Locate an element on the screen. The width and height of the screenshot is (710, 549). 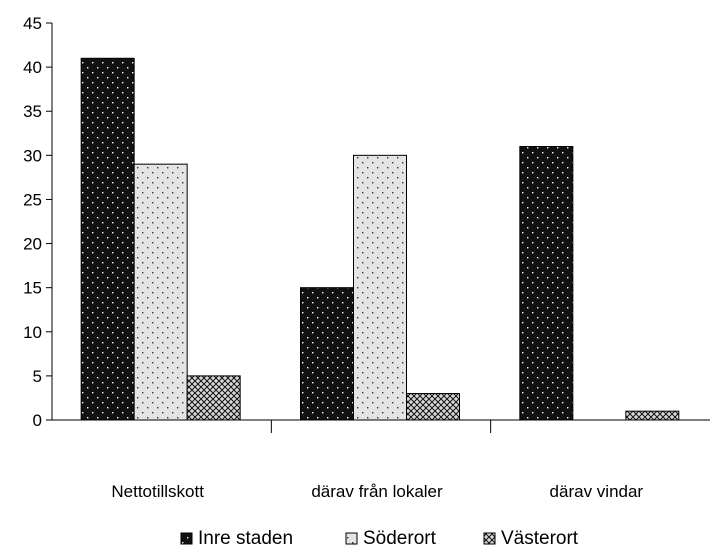
y-tick-label: 35 is located at coordinates (32, 111).